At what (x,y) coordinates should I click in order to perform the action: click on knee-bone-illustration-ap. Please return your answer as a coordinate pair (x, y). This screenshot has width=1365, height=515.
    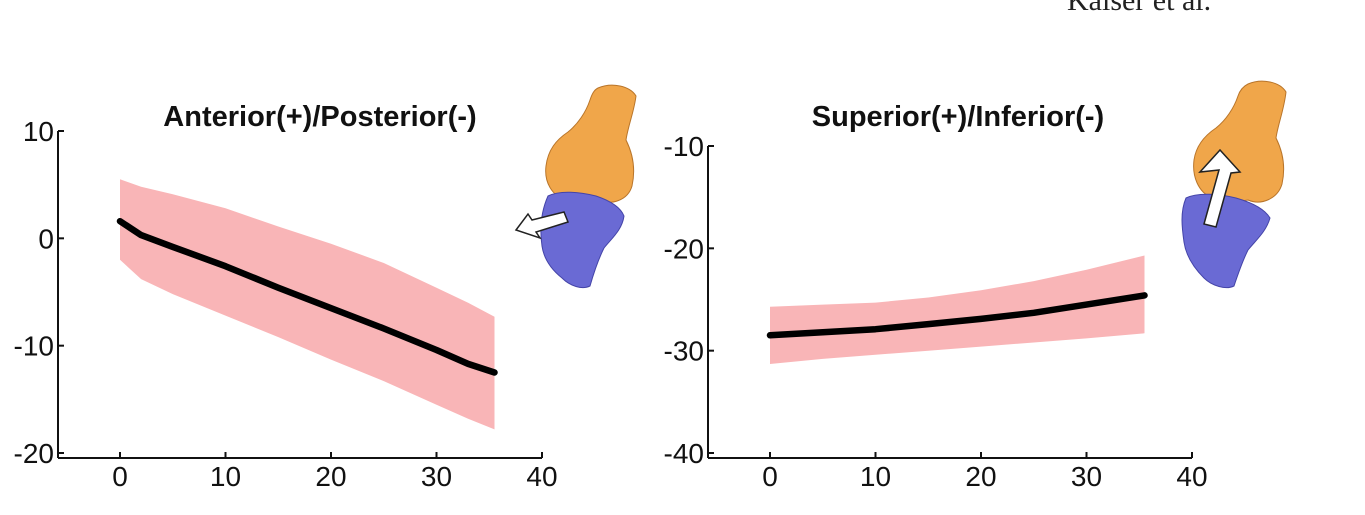
    Looking at the image, I should click on (575, 186).